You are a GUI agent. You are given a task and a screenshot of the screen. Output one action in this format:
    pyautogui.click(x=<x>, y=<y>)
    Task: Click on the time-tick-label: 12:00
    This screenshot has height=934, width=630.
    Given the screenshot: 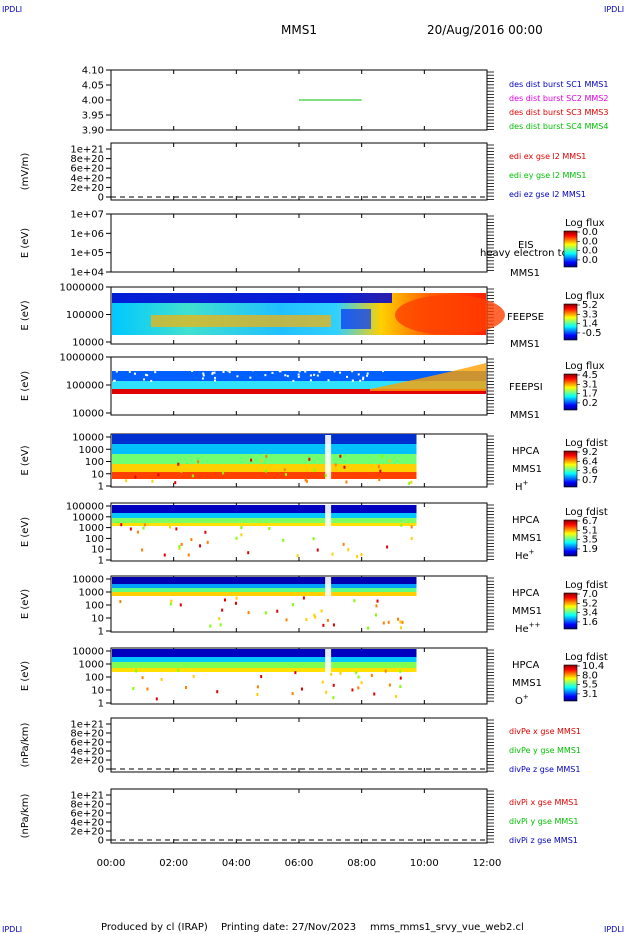 What is the action you would take?
    pyautogui.click(x=487, y=863)
    